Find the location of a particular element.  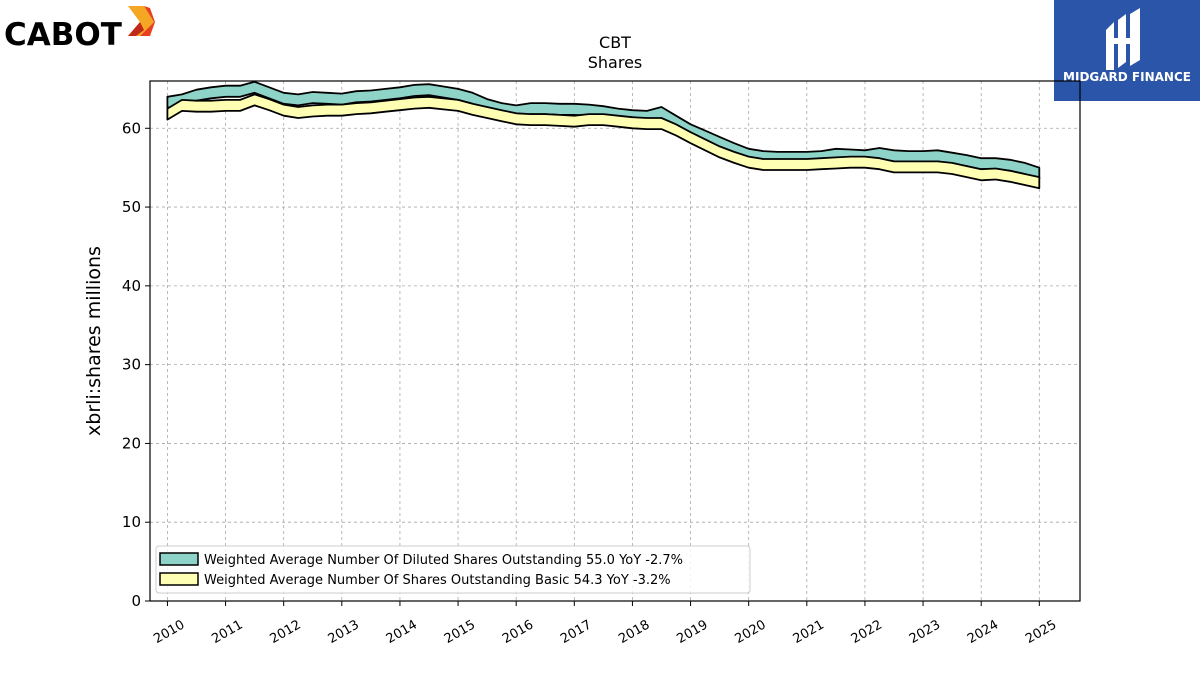

y-tick-label: 30 is located at coordinates (131, 365).